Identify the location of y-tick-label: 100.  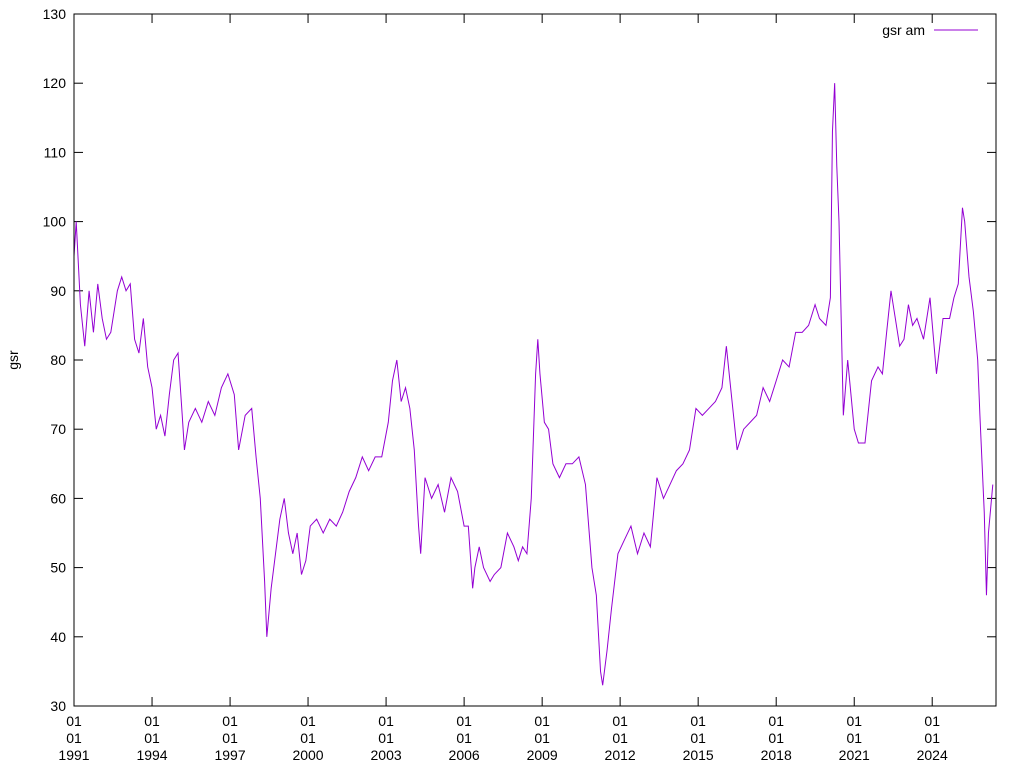
(55, 222).